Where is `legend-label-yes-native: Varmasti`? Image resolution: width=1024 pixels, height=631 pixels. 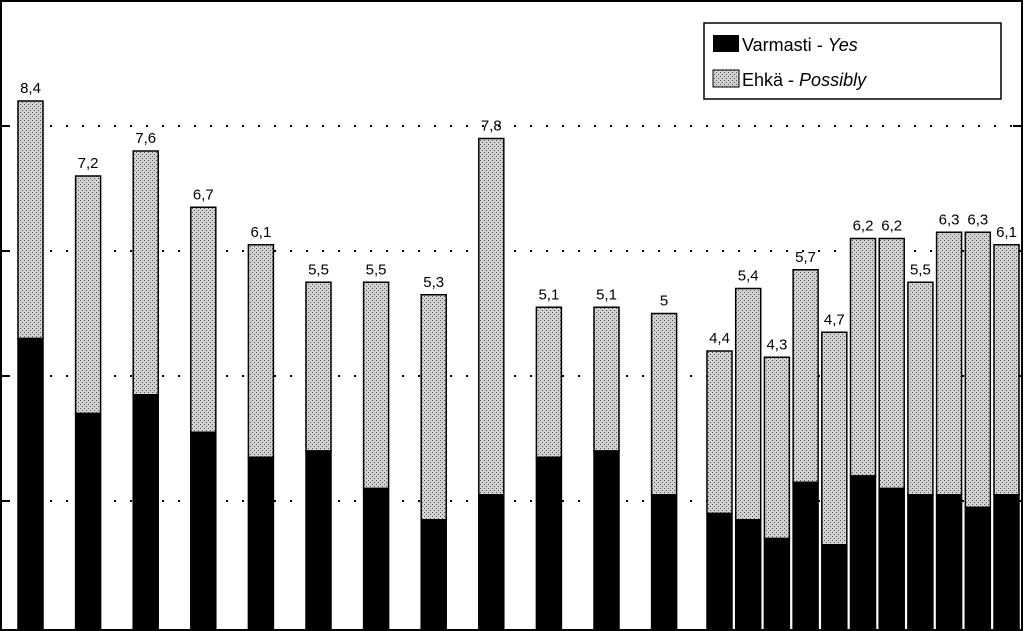
legend-label-yes-native: Varmasti is located at coordinates (777, 45).